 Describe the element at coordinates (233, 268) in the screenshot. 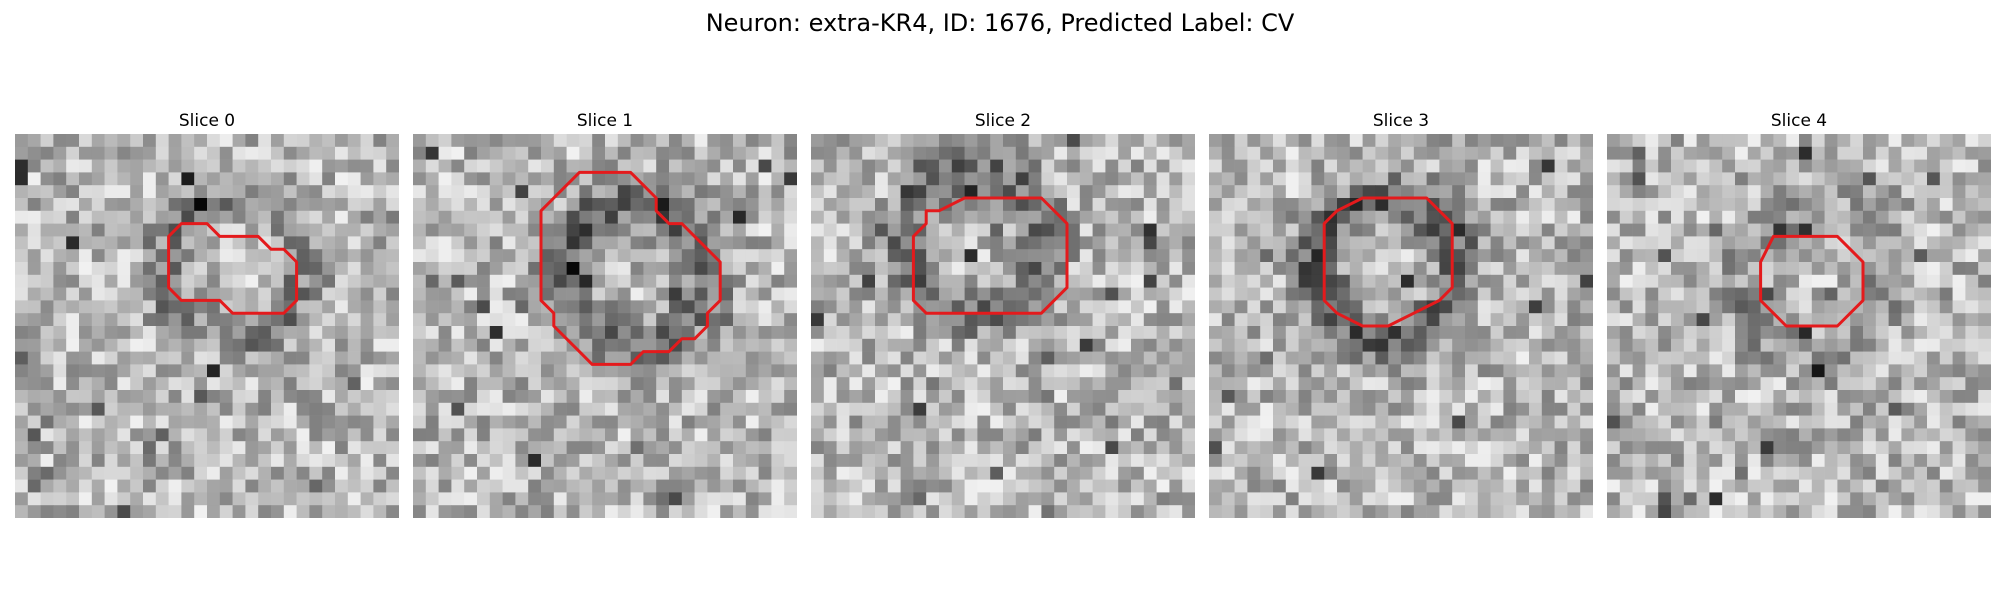

I see `roi-outline` at that location.